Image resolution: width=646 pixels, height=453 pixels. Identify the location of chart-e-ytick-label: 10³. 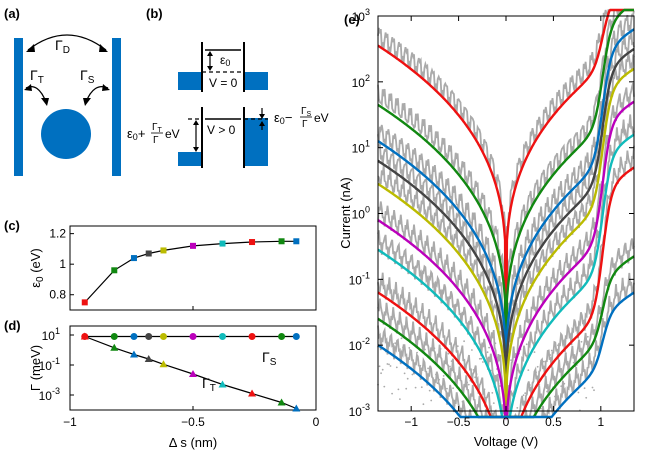
(361, 15).